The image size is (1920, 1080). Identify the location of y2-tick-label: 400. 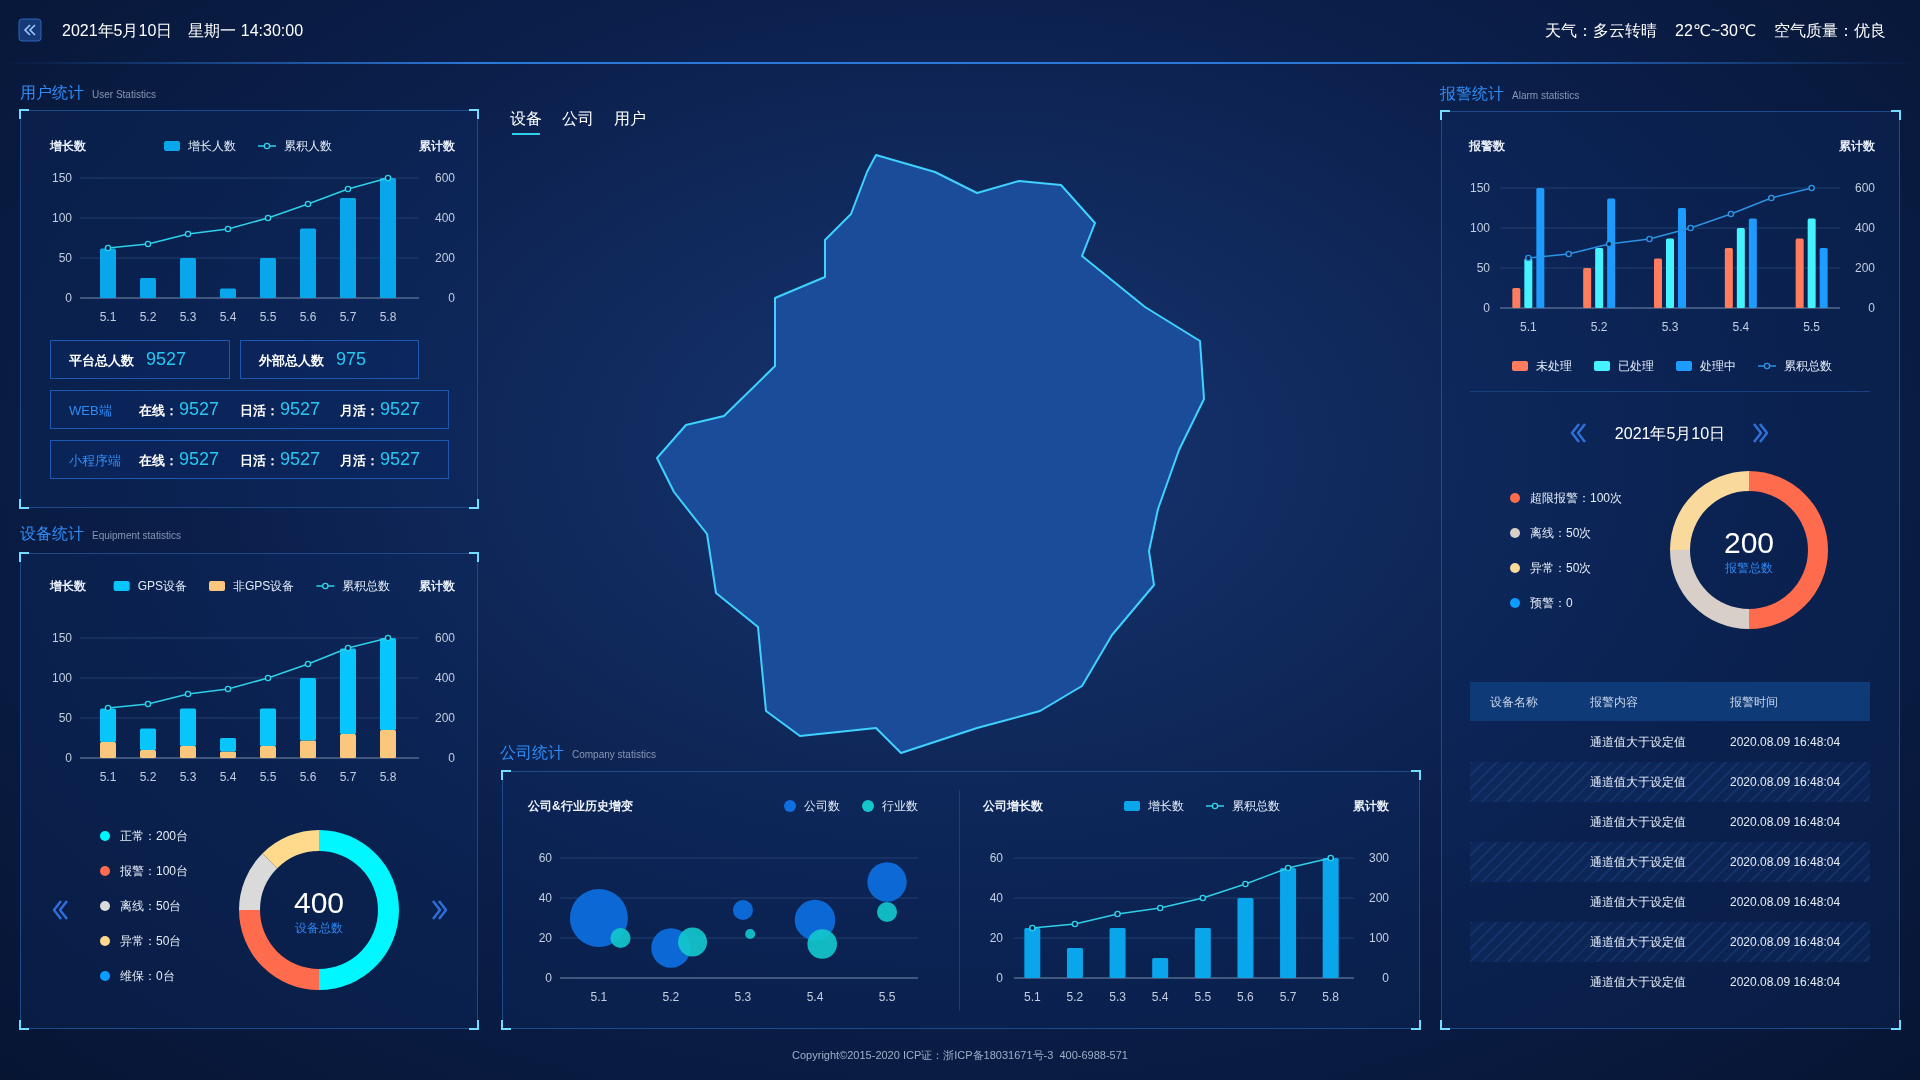
(445, 678).